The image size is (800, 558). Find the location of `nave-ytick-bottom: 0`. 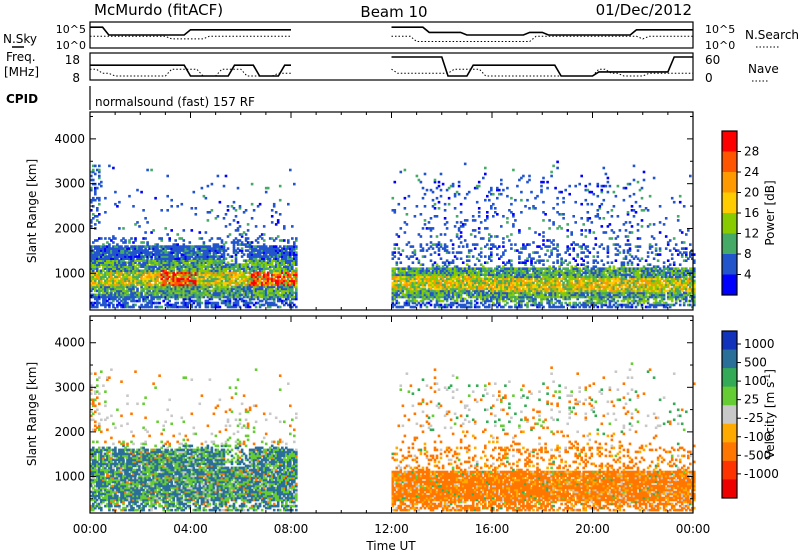

nave-ytick-bottom: 0 is located at coordinates (709, 78).